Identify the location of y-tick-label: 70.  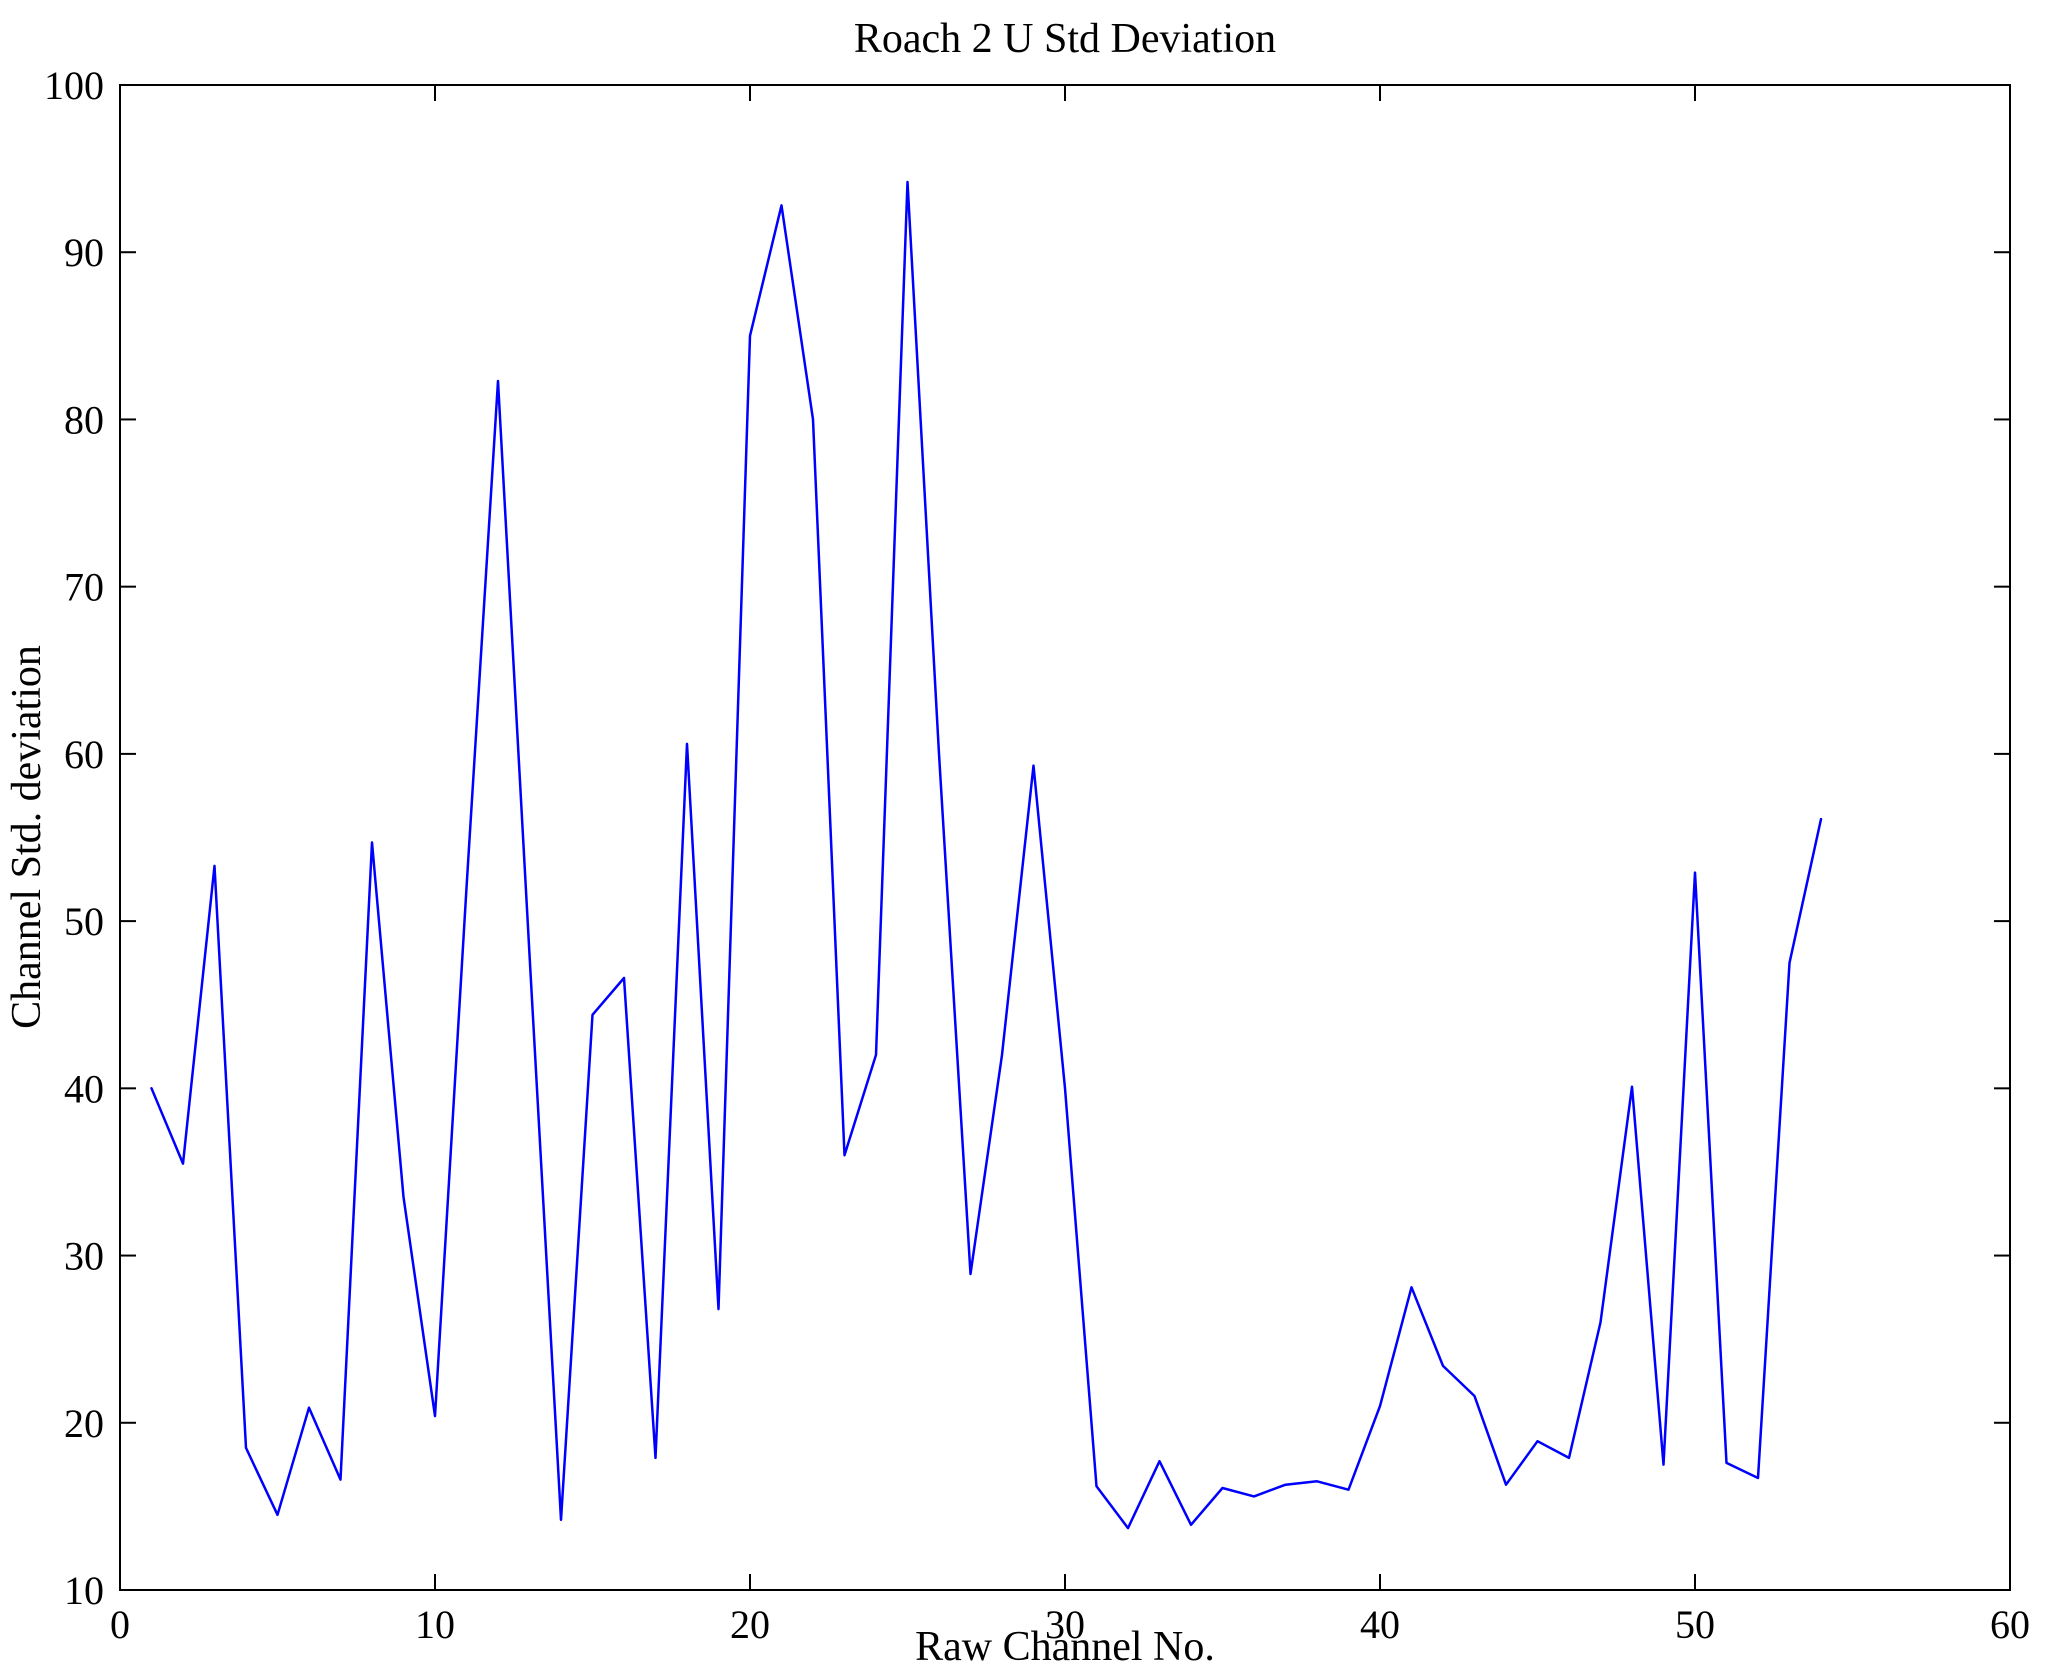
(84, 587).